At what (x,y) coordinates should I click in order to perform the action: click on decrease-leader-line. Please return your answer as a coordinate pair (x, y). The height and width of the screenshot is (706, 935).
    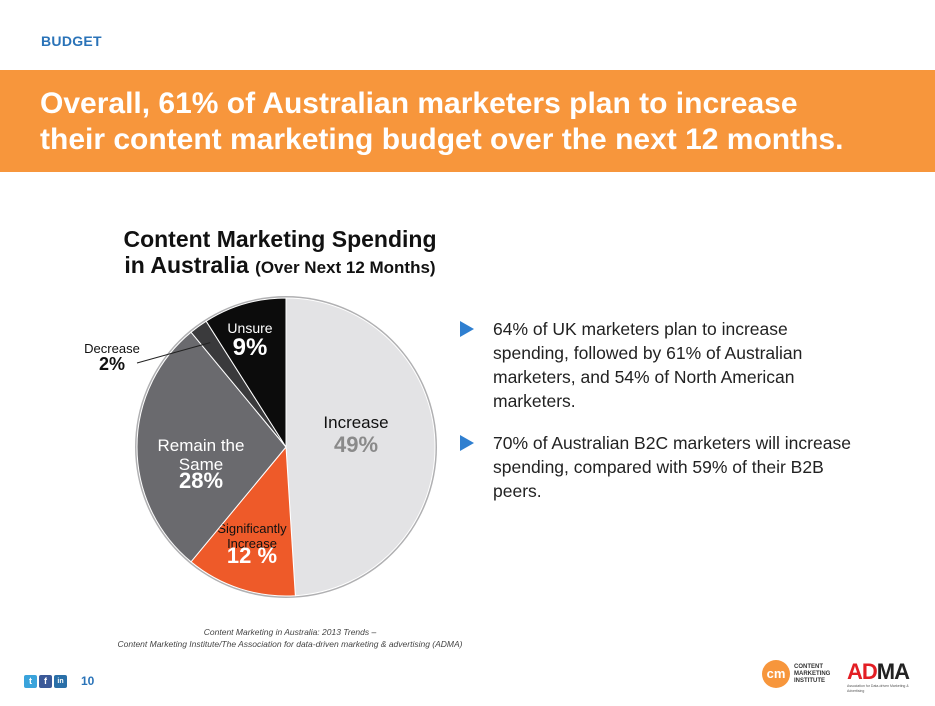
    Looking at the image, I should click on (173, 353).